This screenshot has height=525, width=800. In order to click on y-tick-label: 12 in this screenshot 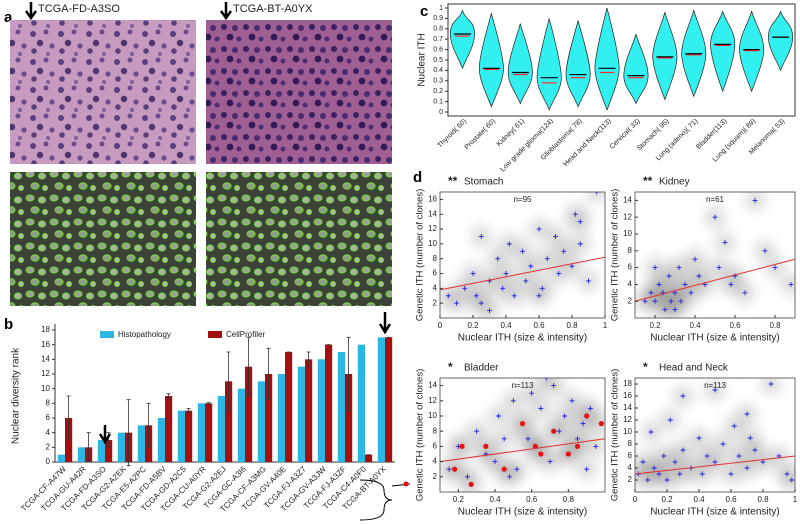, I will do `click(627, 419)`.